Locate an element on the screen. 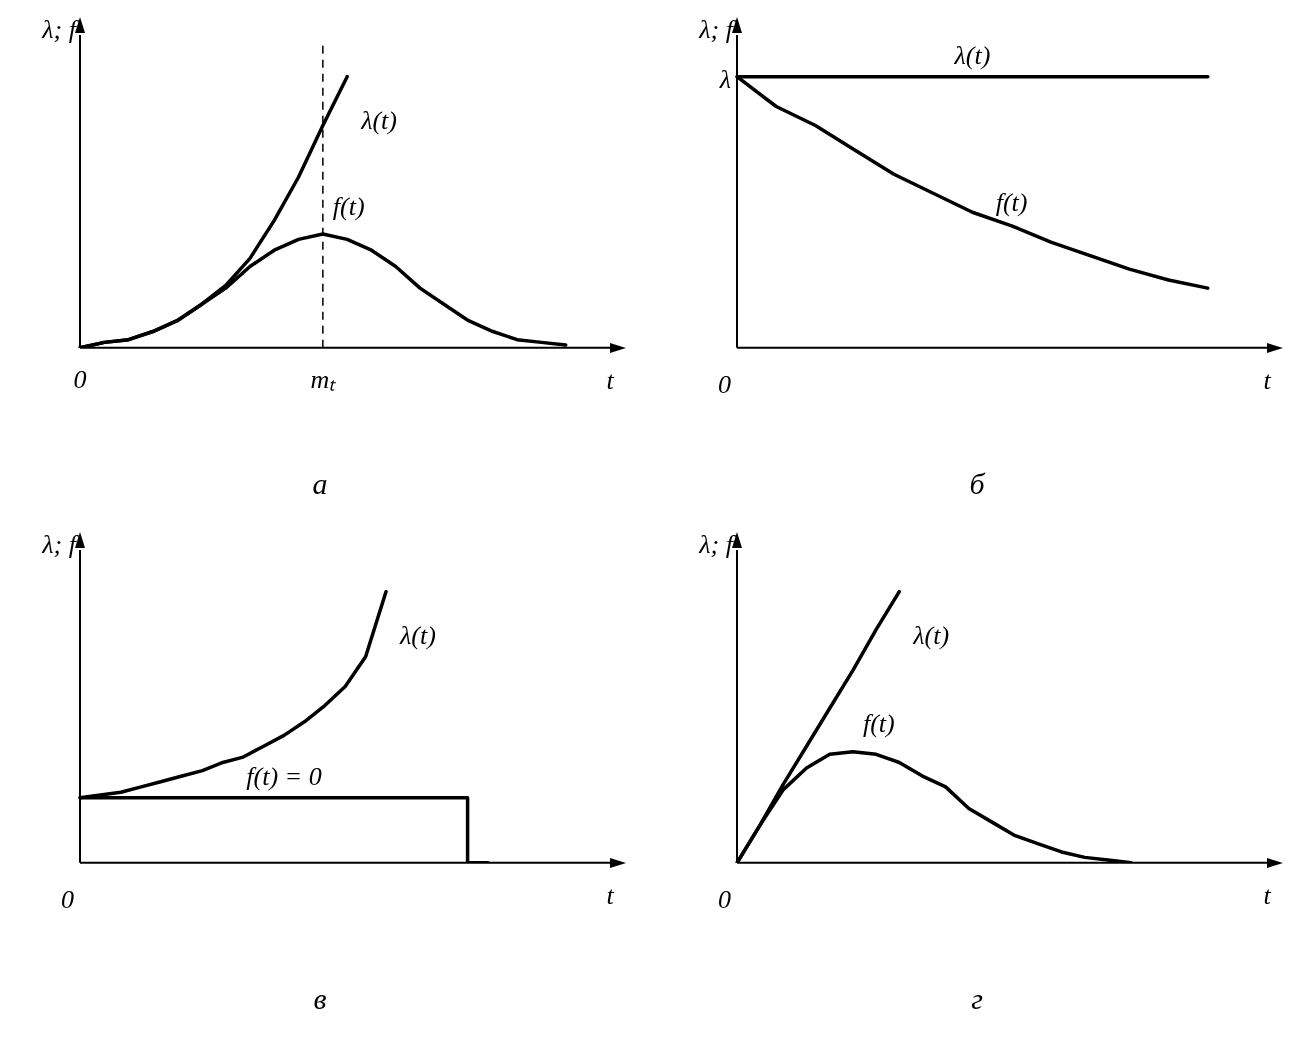 Image resolution: width=1315 pixels, height=1040 pixels. text: в is located at coordinates (320, 999).